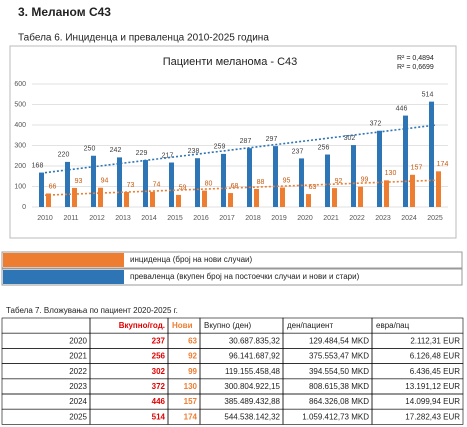  Describe the element at coordinates (272, 139) in the screenshot. I see `data-label: 297` at that location.